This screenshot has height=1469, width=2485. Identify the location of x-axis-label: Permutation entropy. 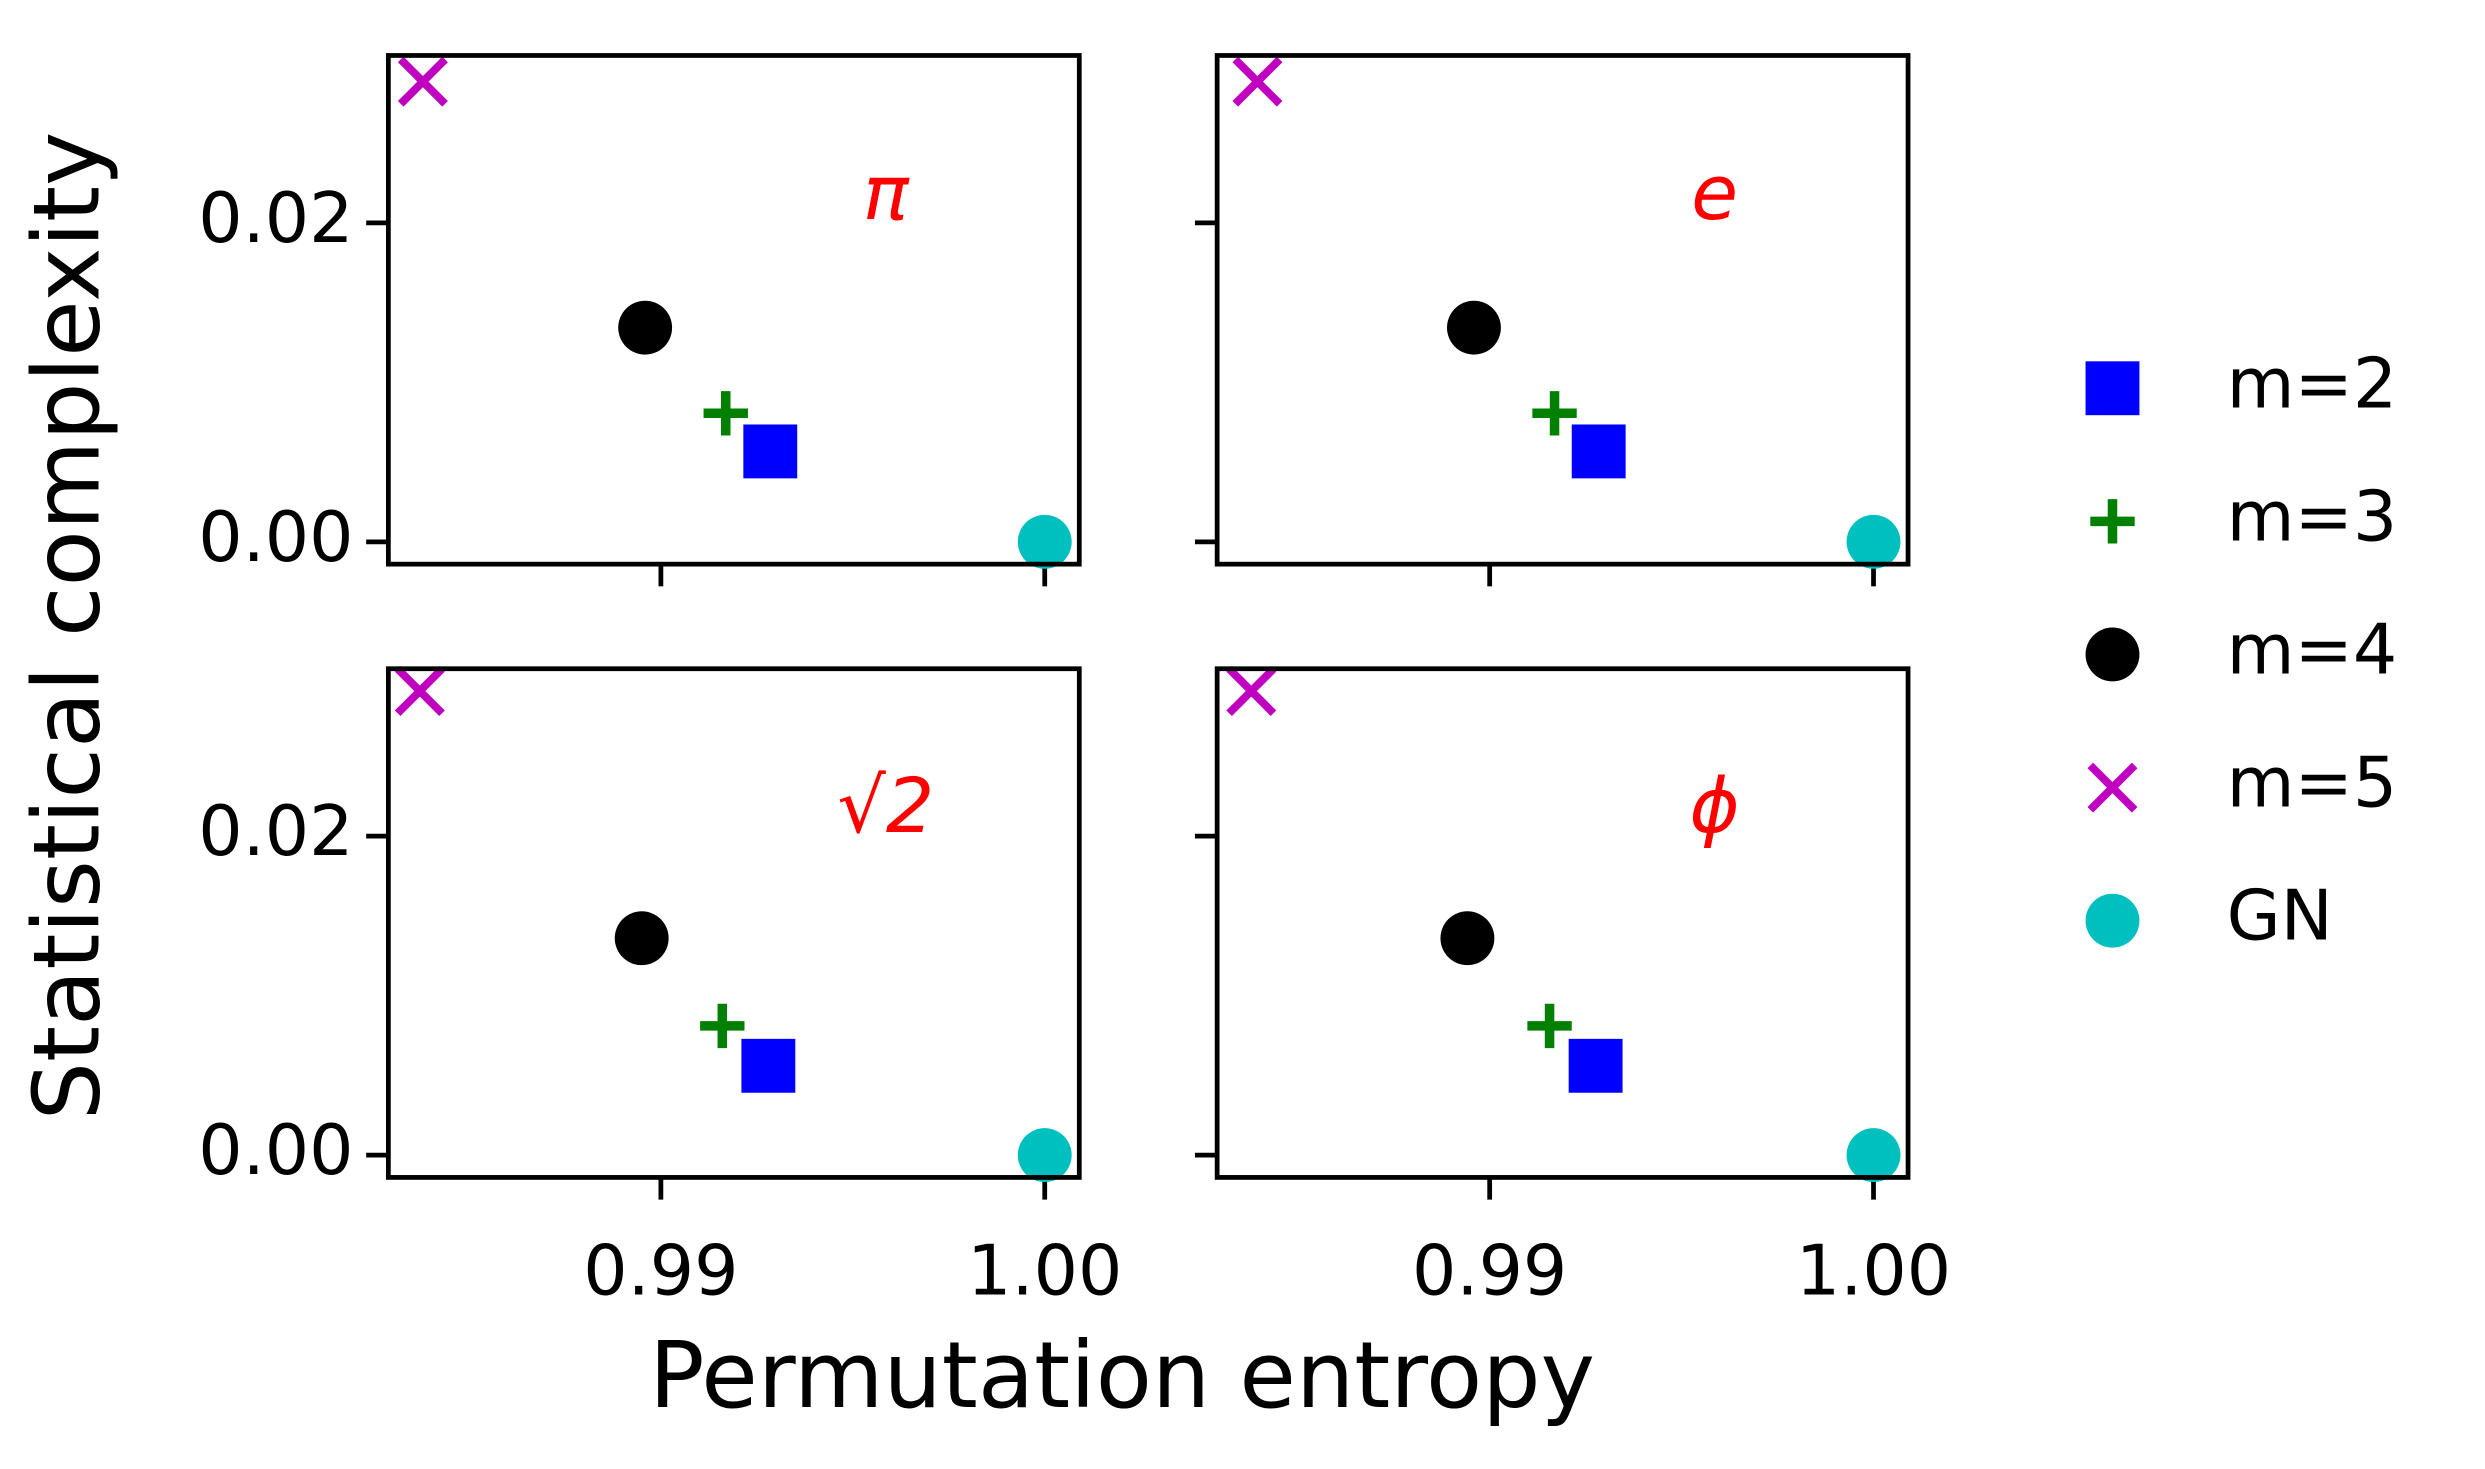
(1122, 1375).